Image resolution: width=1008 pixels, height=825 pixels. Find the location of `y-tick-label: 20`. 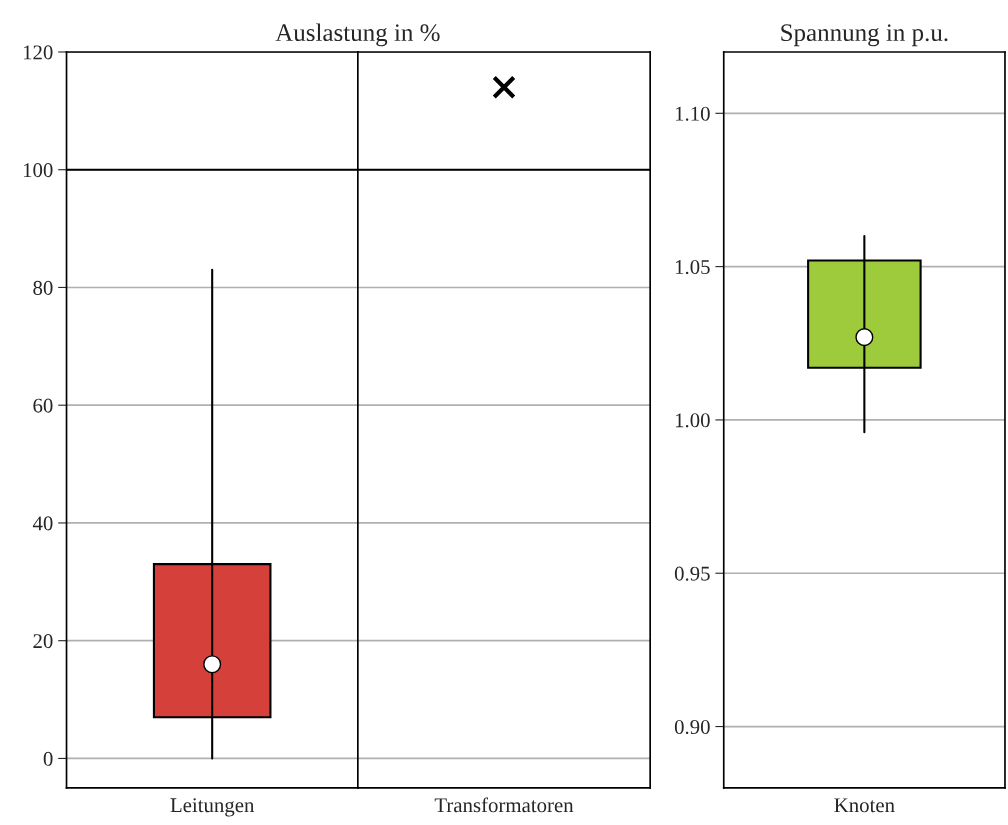

y-tick-label: 20 is located at coordinates (43, 641).